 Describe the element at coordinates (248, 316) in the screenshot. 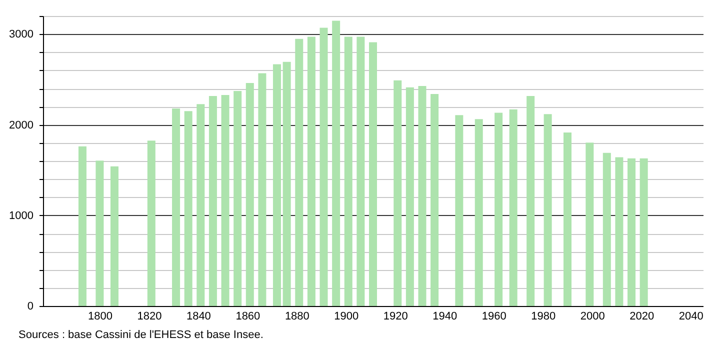

I see `x-tick-label: 1860` at that location.